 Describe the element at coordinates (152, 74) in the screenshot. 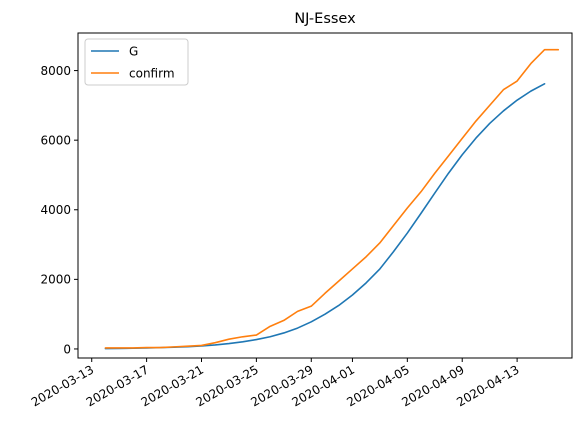

I see `legend-label-confirm: confirm` at that location.